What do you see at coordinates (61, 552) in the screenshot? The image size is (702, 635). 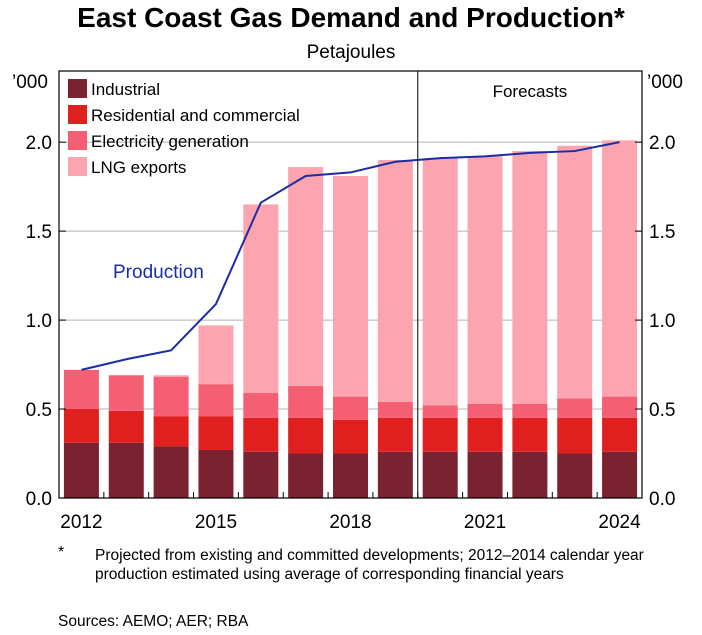 I see `footnote-mark: *` at bounding box center [61, 552].